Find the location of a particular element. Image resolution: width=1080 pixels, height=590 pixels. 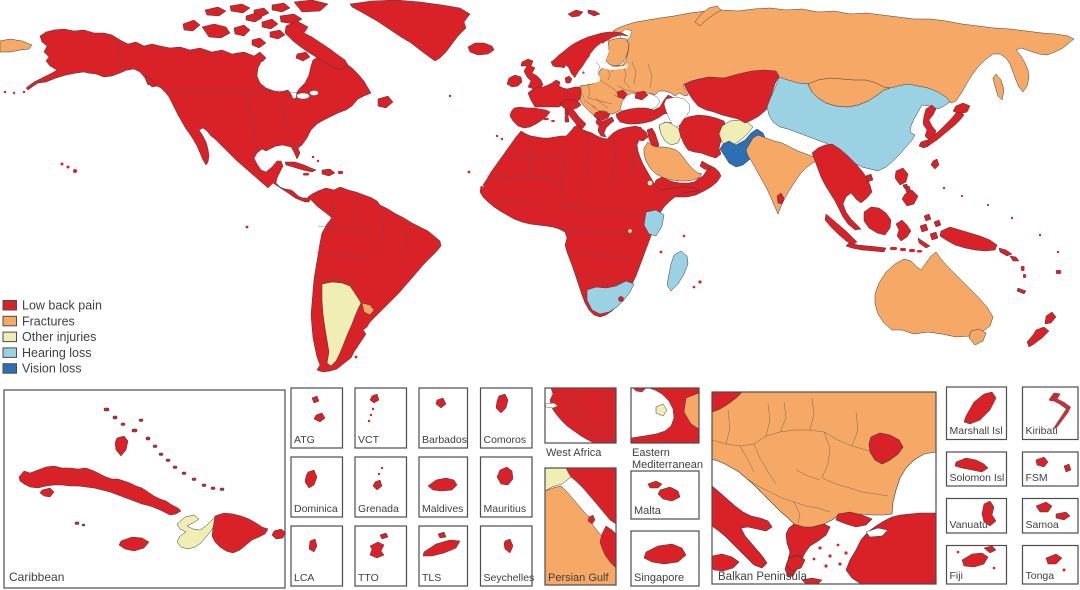

svg-text: Other injuries is located at coordinates (59, 337).